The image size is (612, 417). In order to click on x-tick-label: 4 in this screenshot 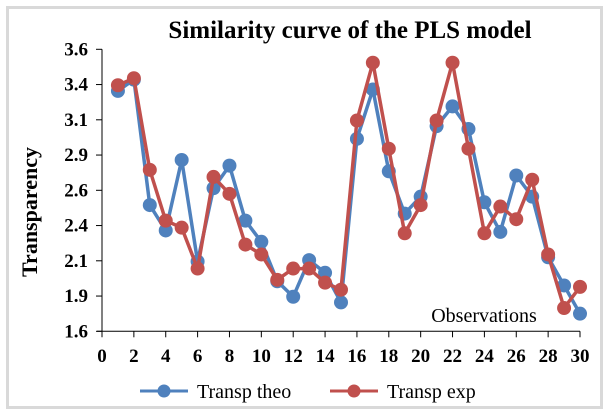, I will do `click(166, 356)`.